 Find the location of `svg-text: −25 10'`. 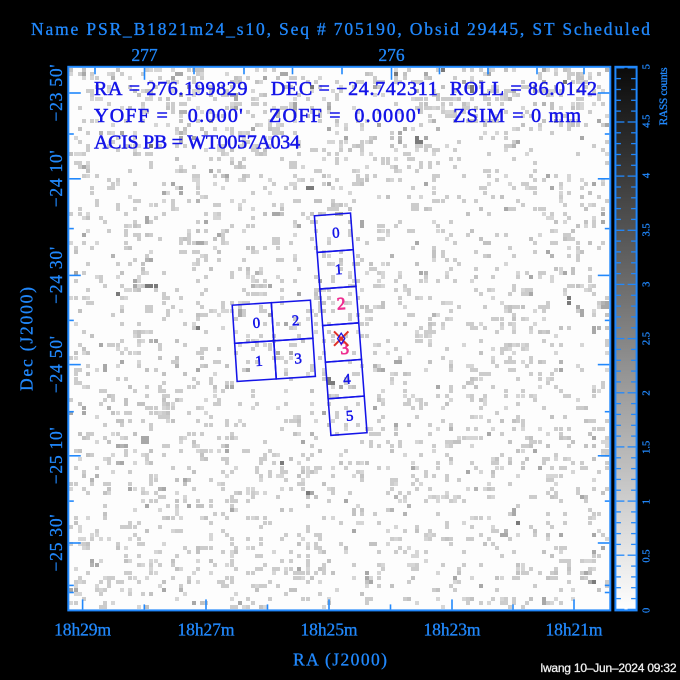

svg-text: −25 10' is located at coordinates (56, 455).